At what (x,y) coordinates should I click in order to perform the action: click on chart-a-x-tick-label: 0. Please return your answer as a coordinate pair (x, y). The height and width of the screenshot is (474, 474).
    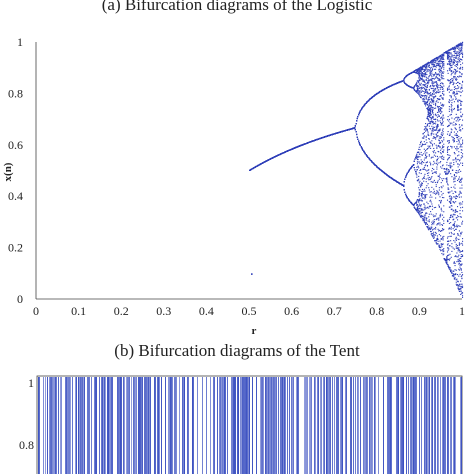
    Looking at the image, I should click on (36, 311).